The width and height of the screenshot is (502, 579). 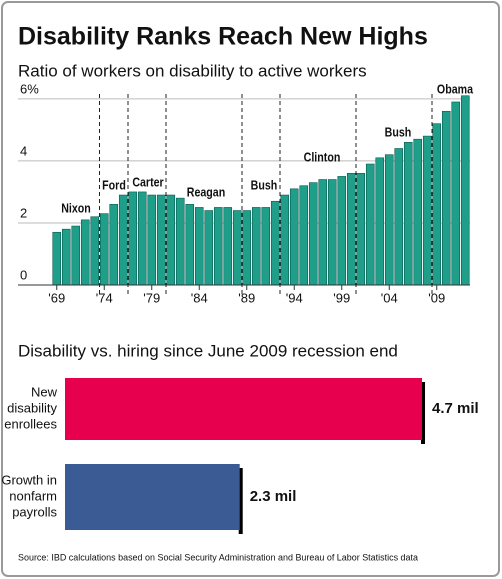 What do you see at coordinates (455, 88) in the screenshot?
I see `era-label: Obama` at bounding box center [455, 88].